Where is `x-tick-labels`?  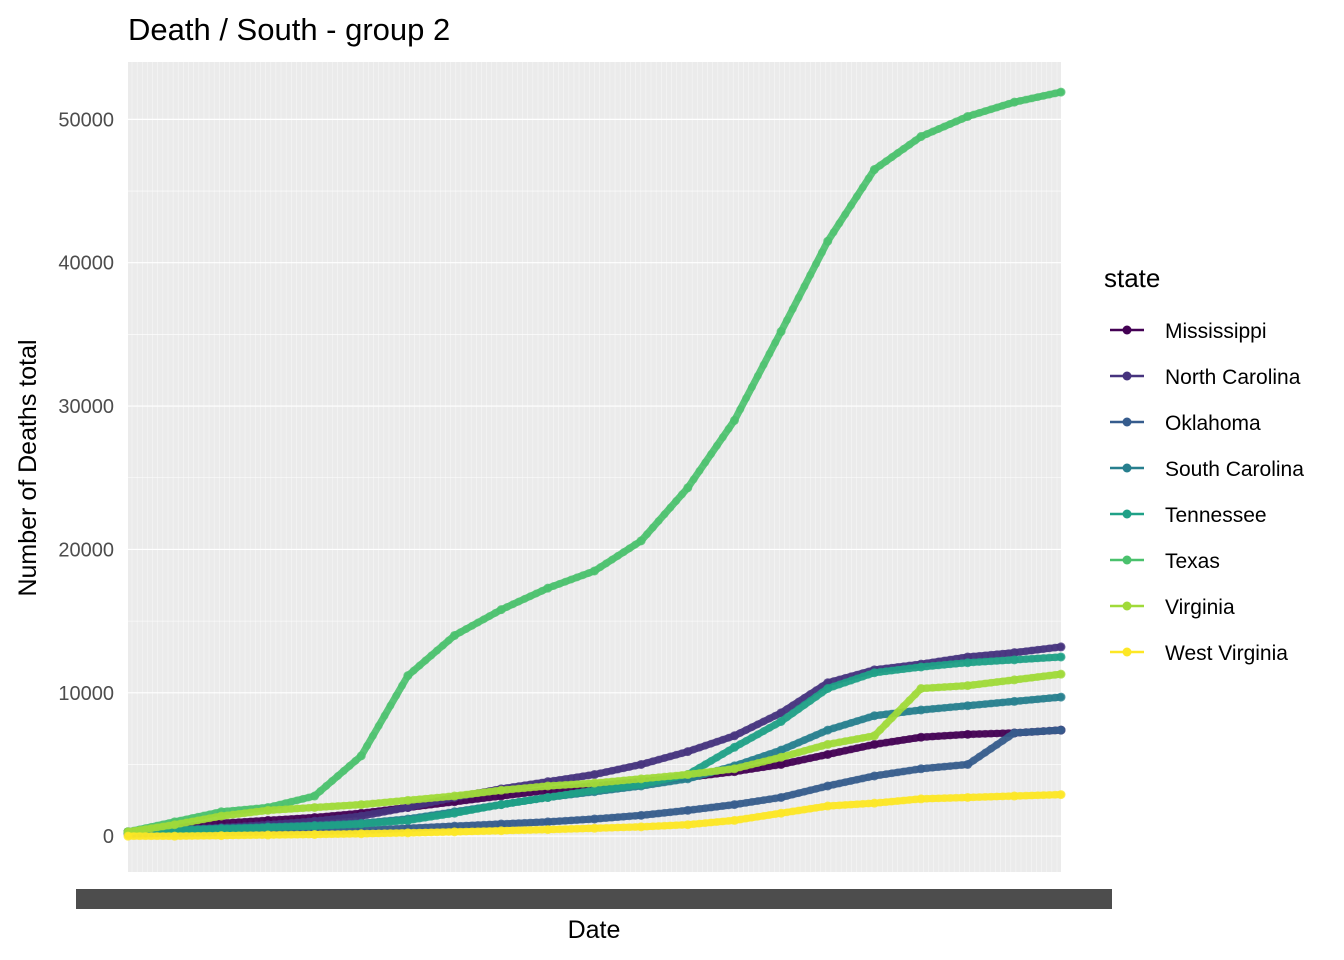 x-tick-labels is located at coordinates (594, 899).